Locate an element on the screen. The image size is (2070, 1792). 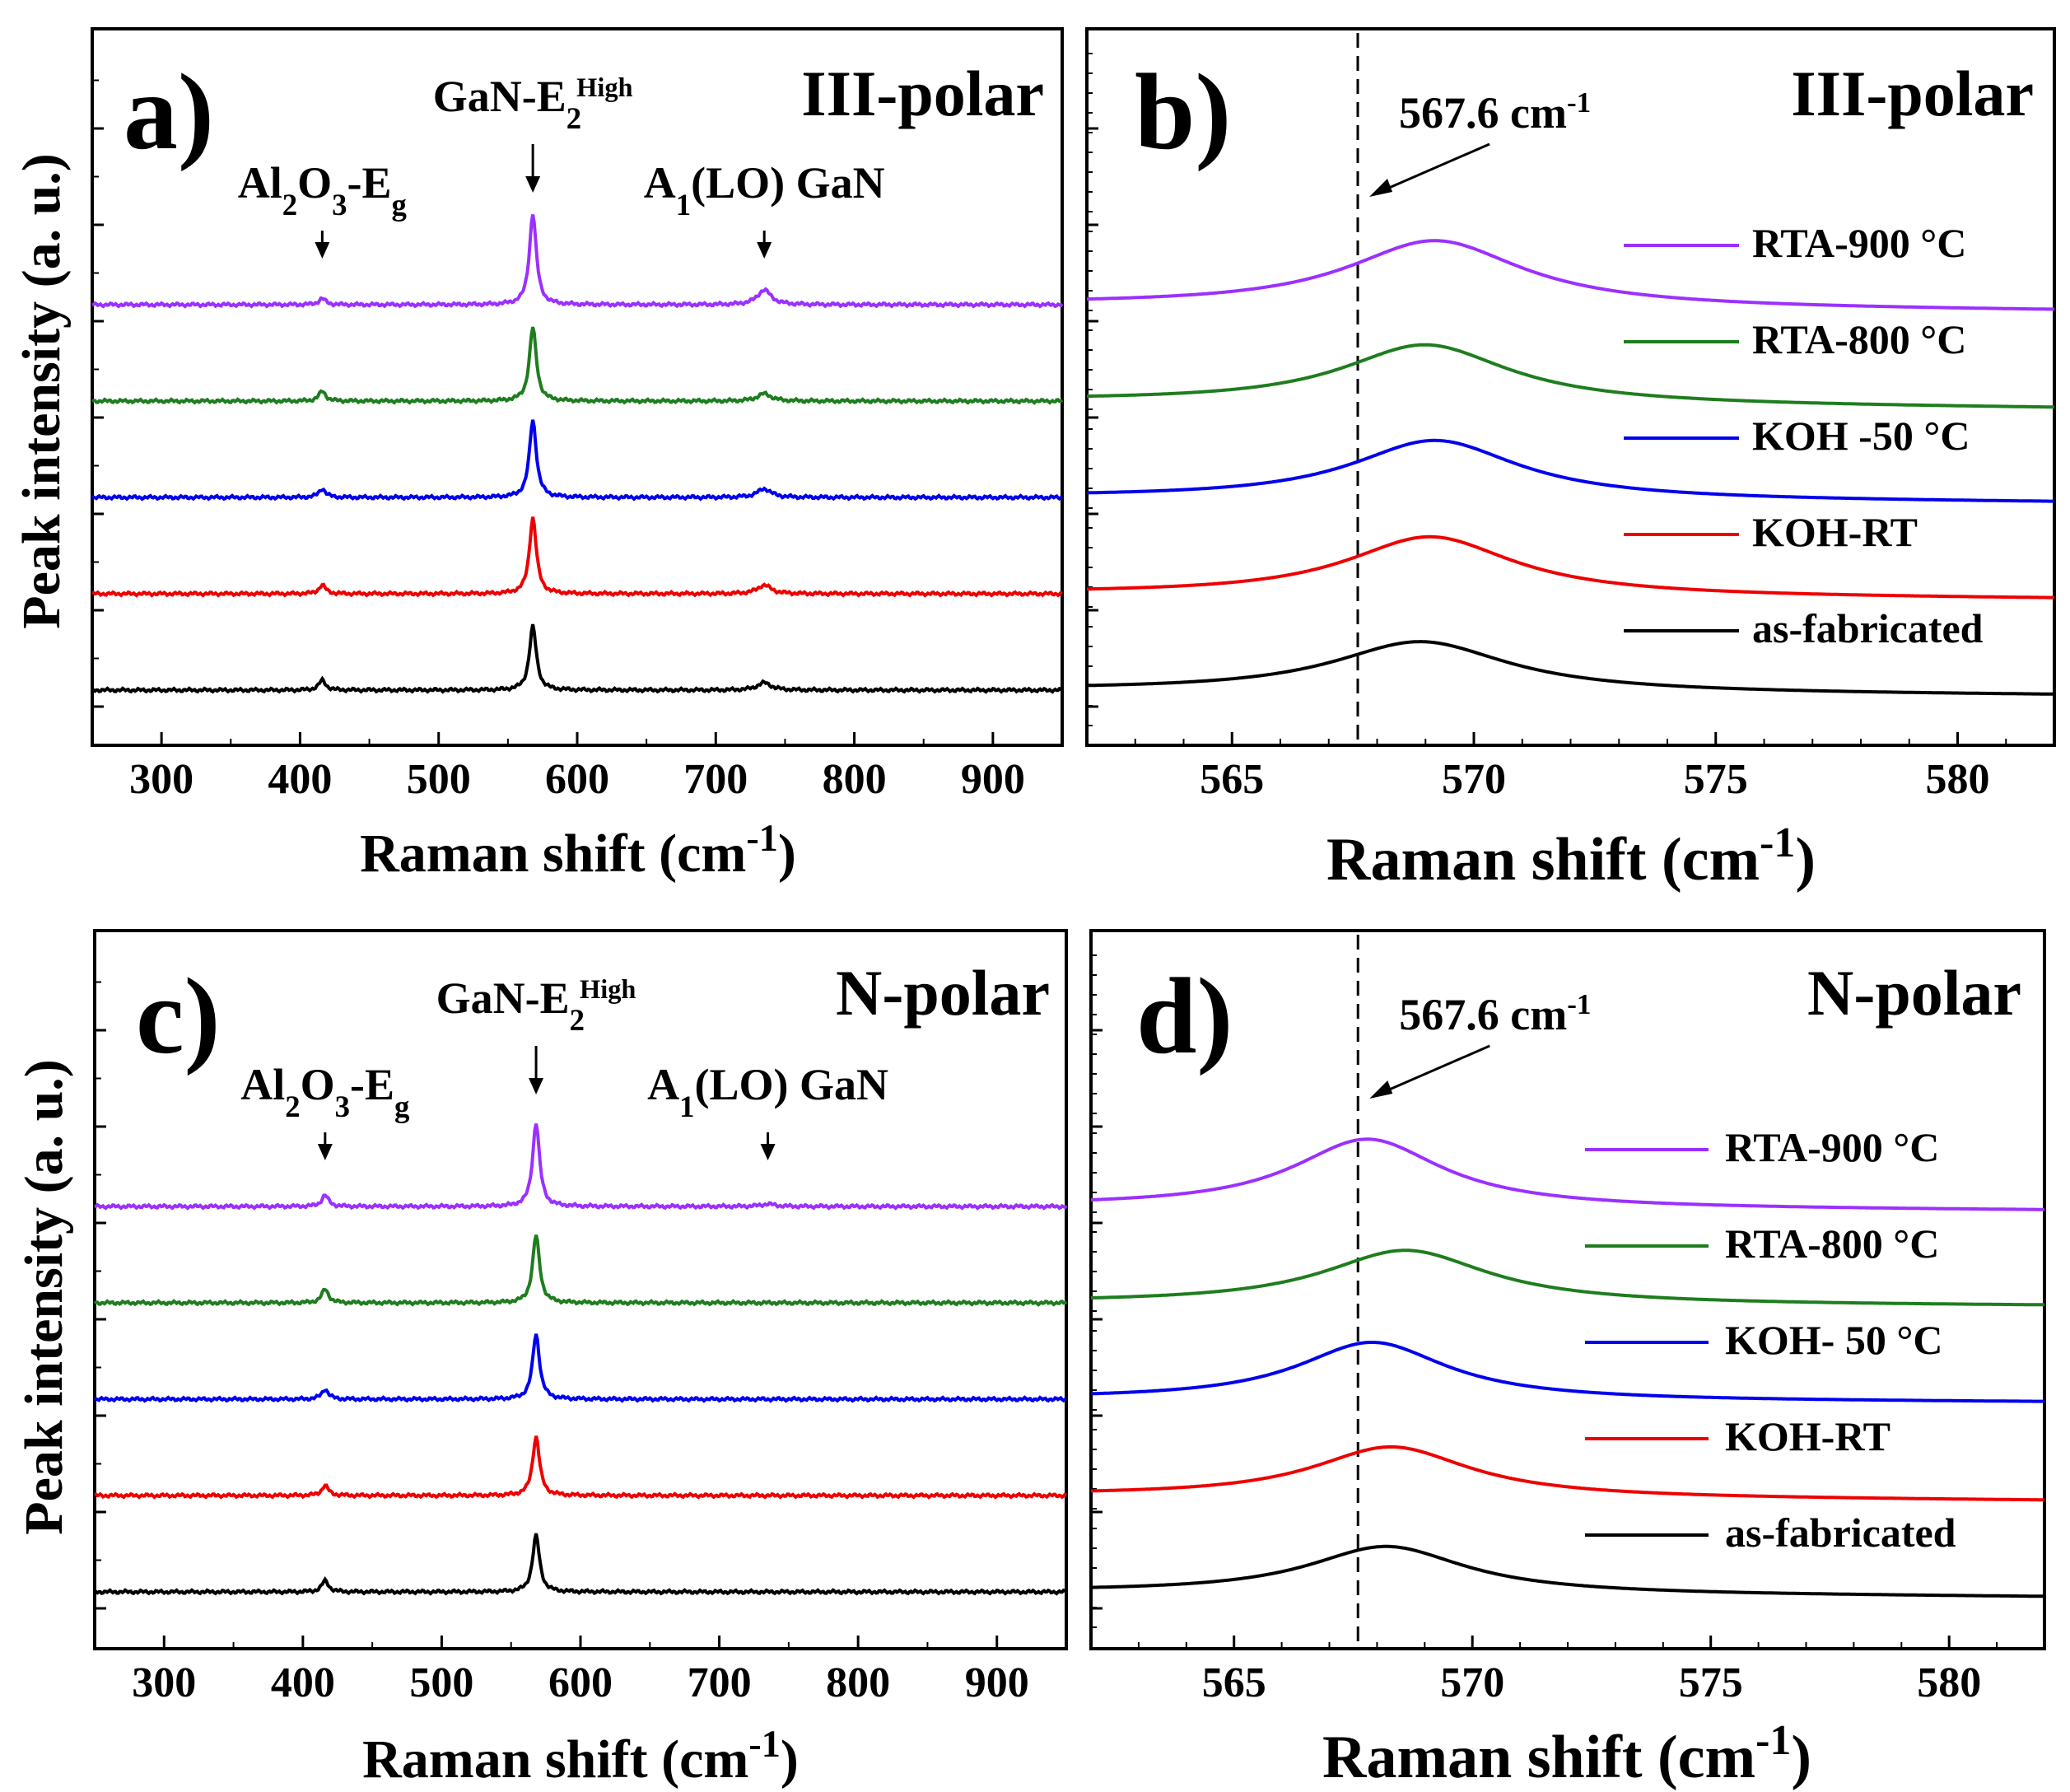
legend-label: KOH- 50 °C is located at coordinates (1833, 1340).